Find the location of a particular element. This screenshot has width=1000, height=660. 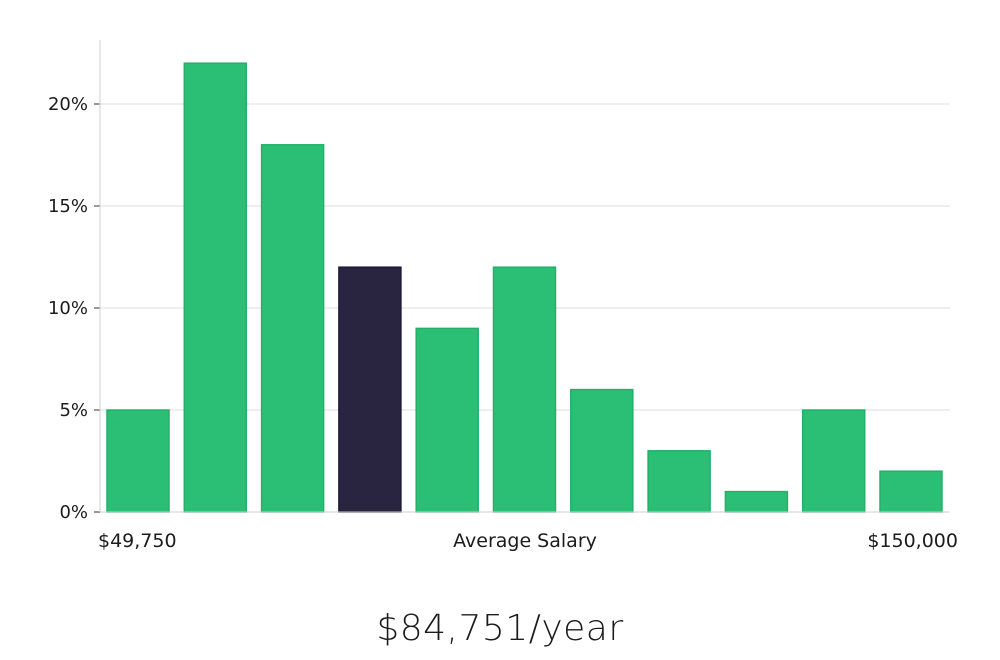

y-tick-label: 5% is located at coordinates (73, 410).